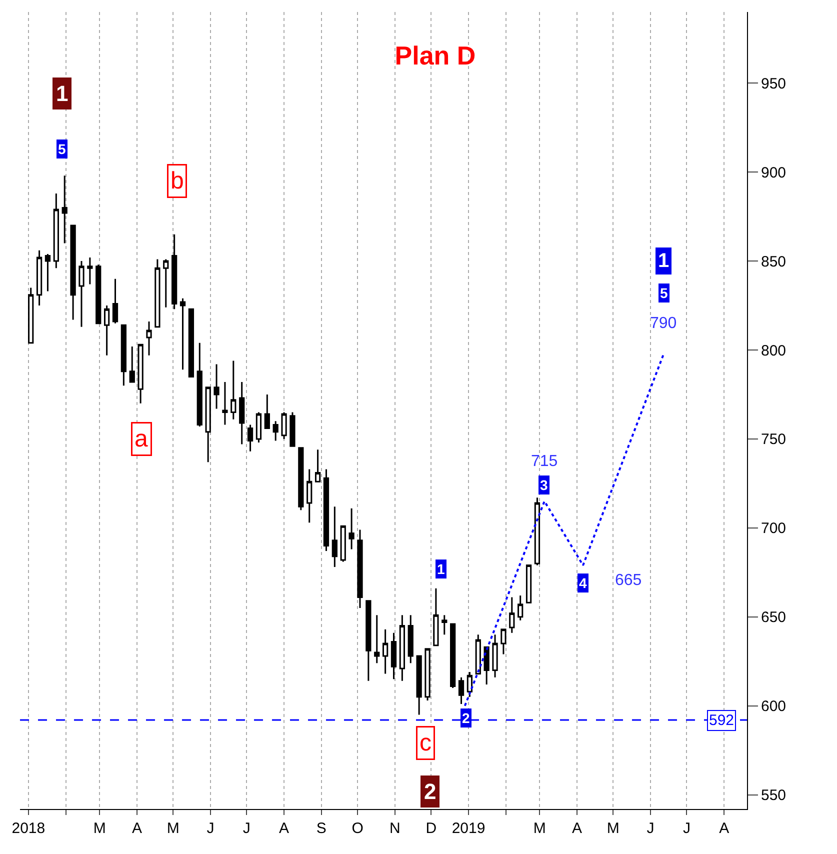  I want to click on x-tick-label: N, so click(395, 828).